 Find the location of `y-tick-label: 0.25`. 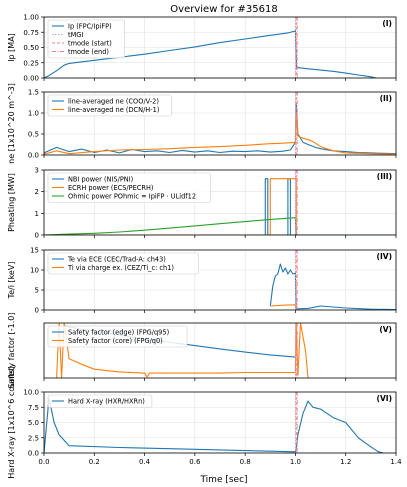

y-tick-label: 0.25 is located at coordinates (31, 63).